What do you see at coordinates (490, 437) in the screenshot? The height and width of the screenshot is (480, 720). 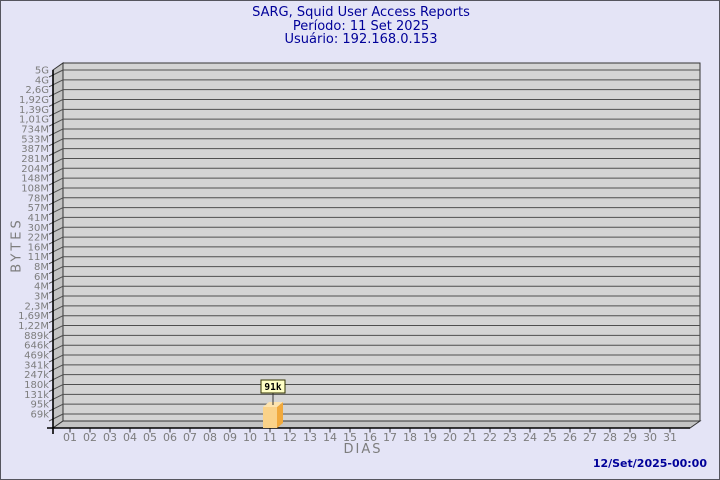 I see `x-tick-label: 22` at bounding box center [490, 437].